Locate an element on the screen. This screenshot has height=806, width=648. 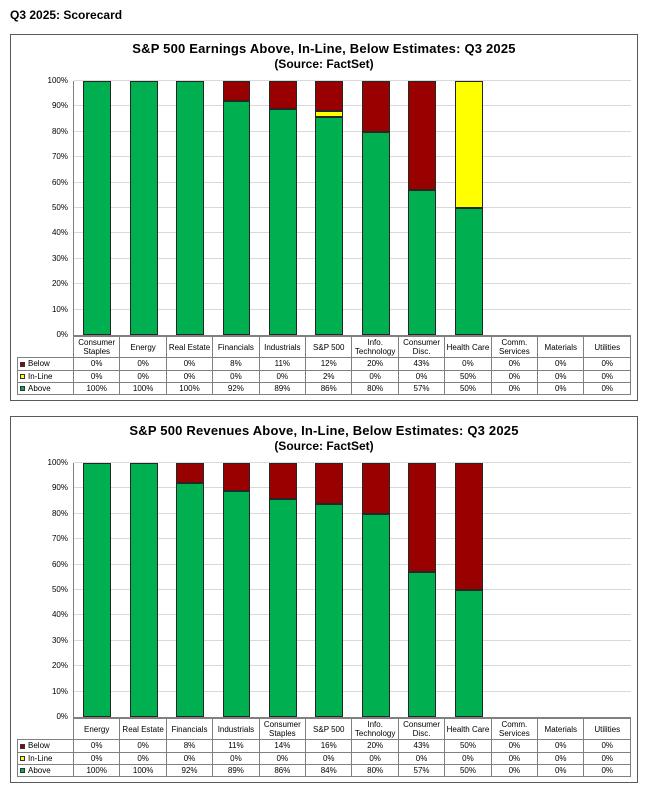
y-axis-tick-label: 40% is located at coordinates (59, 615).